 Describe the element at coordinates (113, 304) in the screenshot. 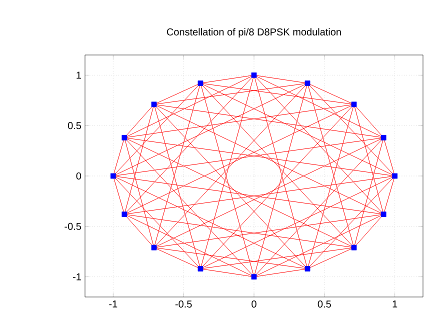

I see `x-tick-label: -1` at that location.